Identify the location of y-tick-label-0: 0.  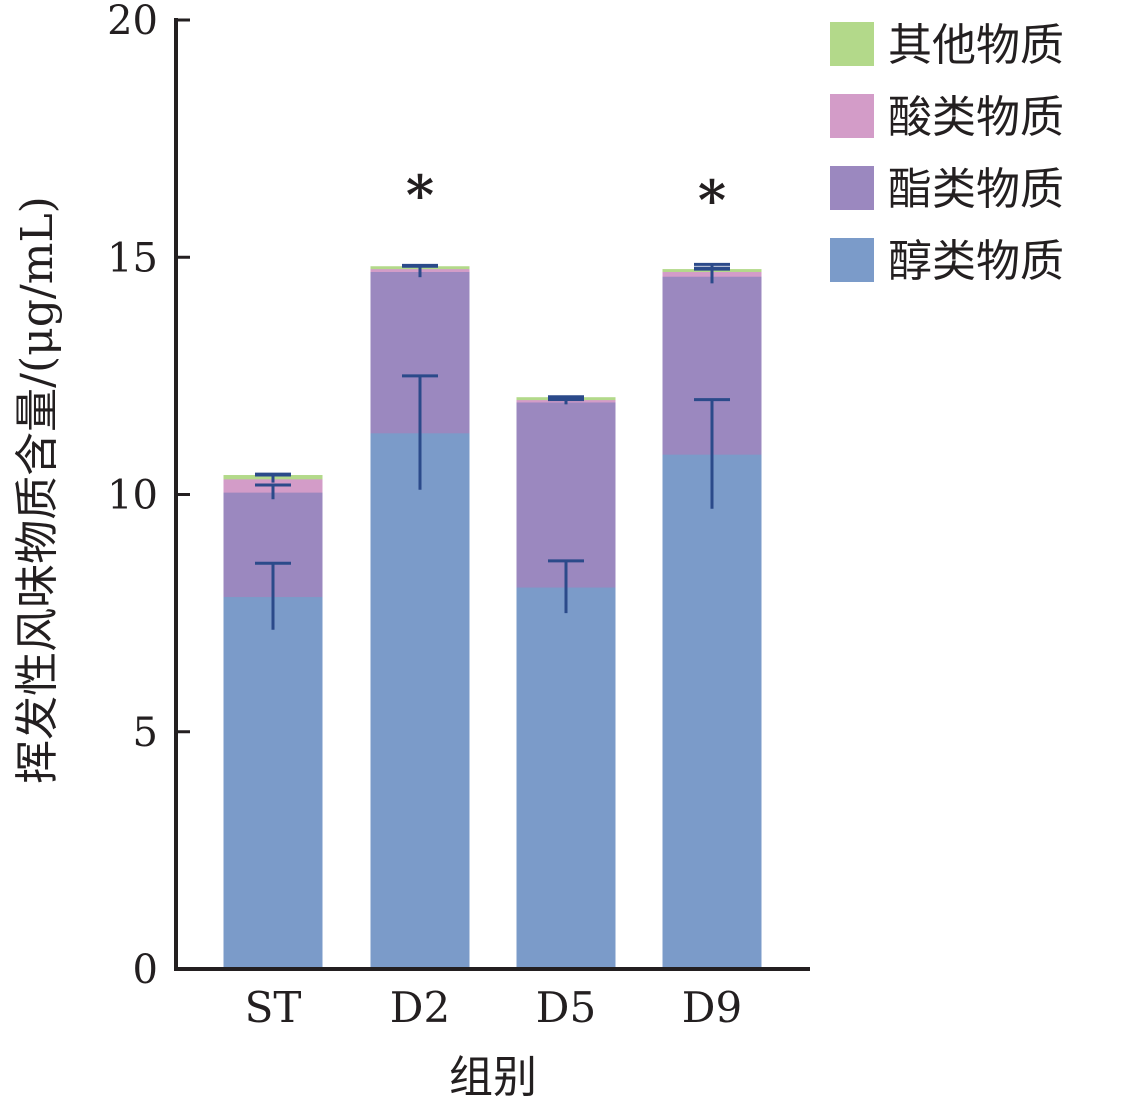
(145, 970).